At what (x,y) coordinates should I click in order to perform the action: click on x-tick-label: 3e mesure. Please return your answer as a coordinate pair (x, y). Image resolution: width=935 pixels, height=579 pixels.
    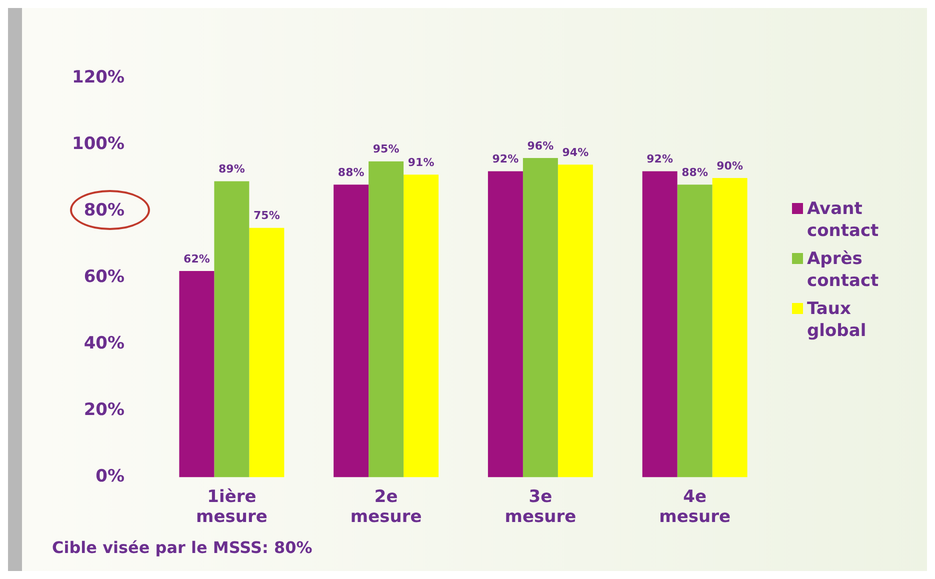
    Looking at the image, I should click on (540, 507).